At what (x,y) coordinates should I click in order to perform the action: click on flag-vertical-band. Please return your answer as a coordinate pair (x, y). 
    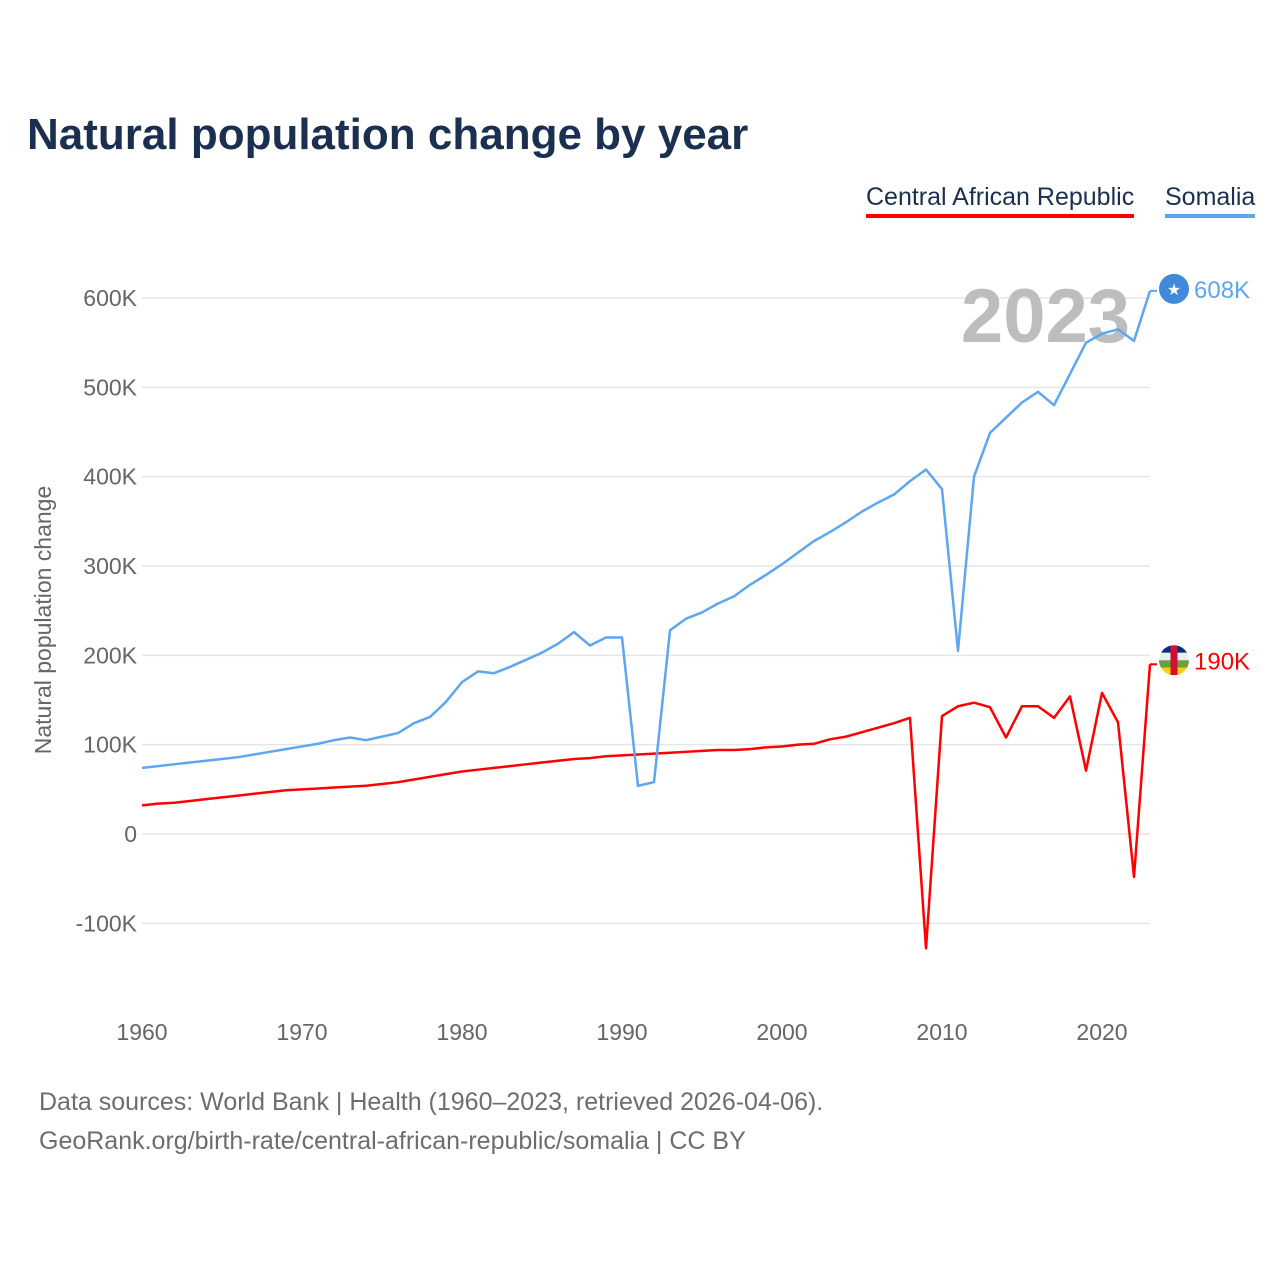
    Looking at the image, I should click on (1174, 660).